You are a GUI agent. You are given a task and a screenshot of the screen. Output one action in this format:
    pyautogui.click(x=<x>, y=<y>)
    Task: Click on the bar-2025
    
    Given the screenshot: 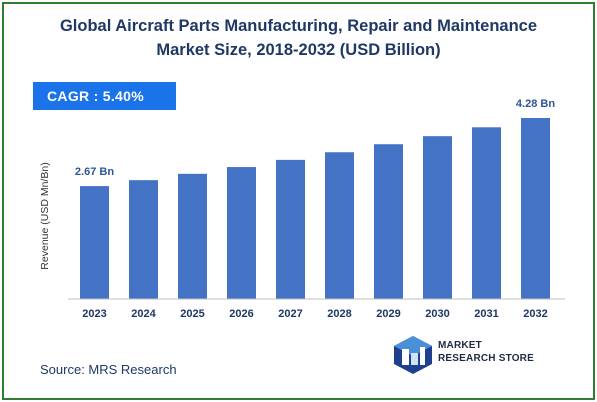 What is the action you would take?
    pyautogui.click(x=192, y=236)
    